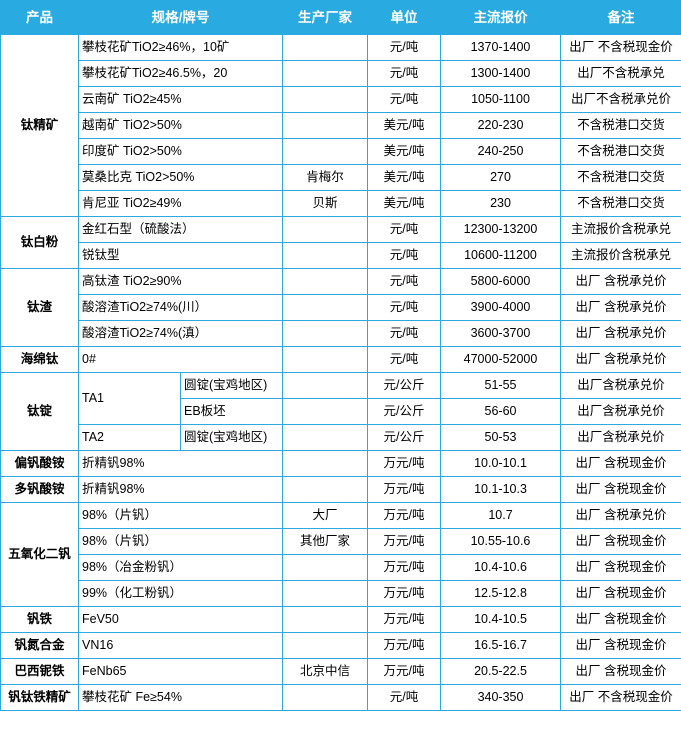  I want to click on table-row: 钛白粉 金红石型（硫酸法） 元/吨 12300-13200 主流报价含税承兑, so click(340, 242).